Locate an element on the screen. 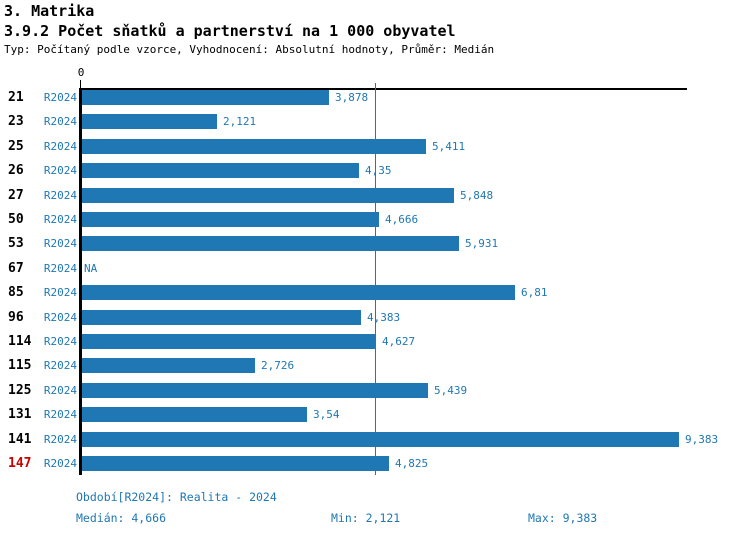  footer-max-label: Max: 9,383 is located at coordinates (563, 518).